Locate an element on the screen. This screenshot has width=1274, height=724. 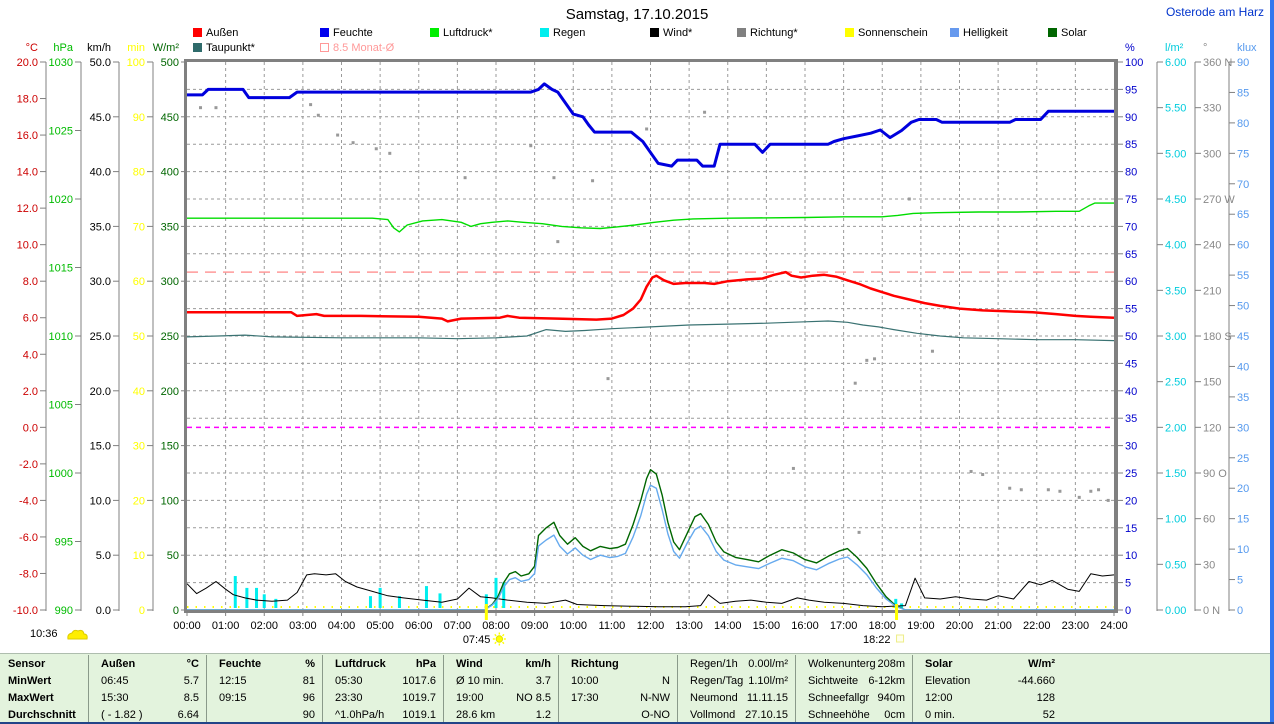
tick-label: 35.0 is located at coordinates (100, 227).